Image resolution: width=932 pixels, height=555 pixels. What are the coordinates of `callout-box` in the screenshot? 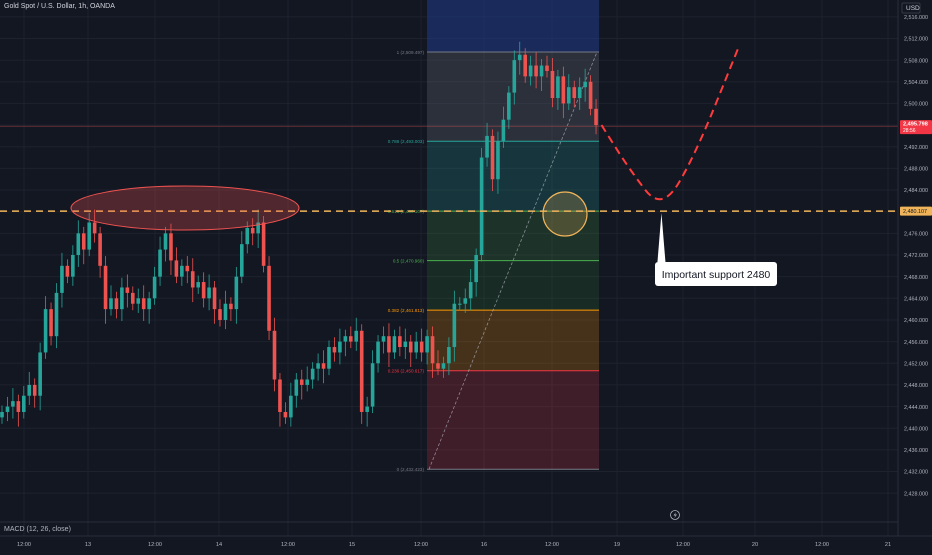 It's located at (716, 274).